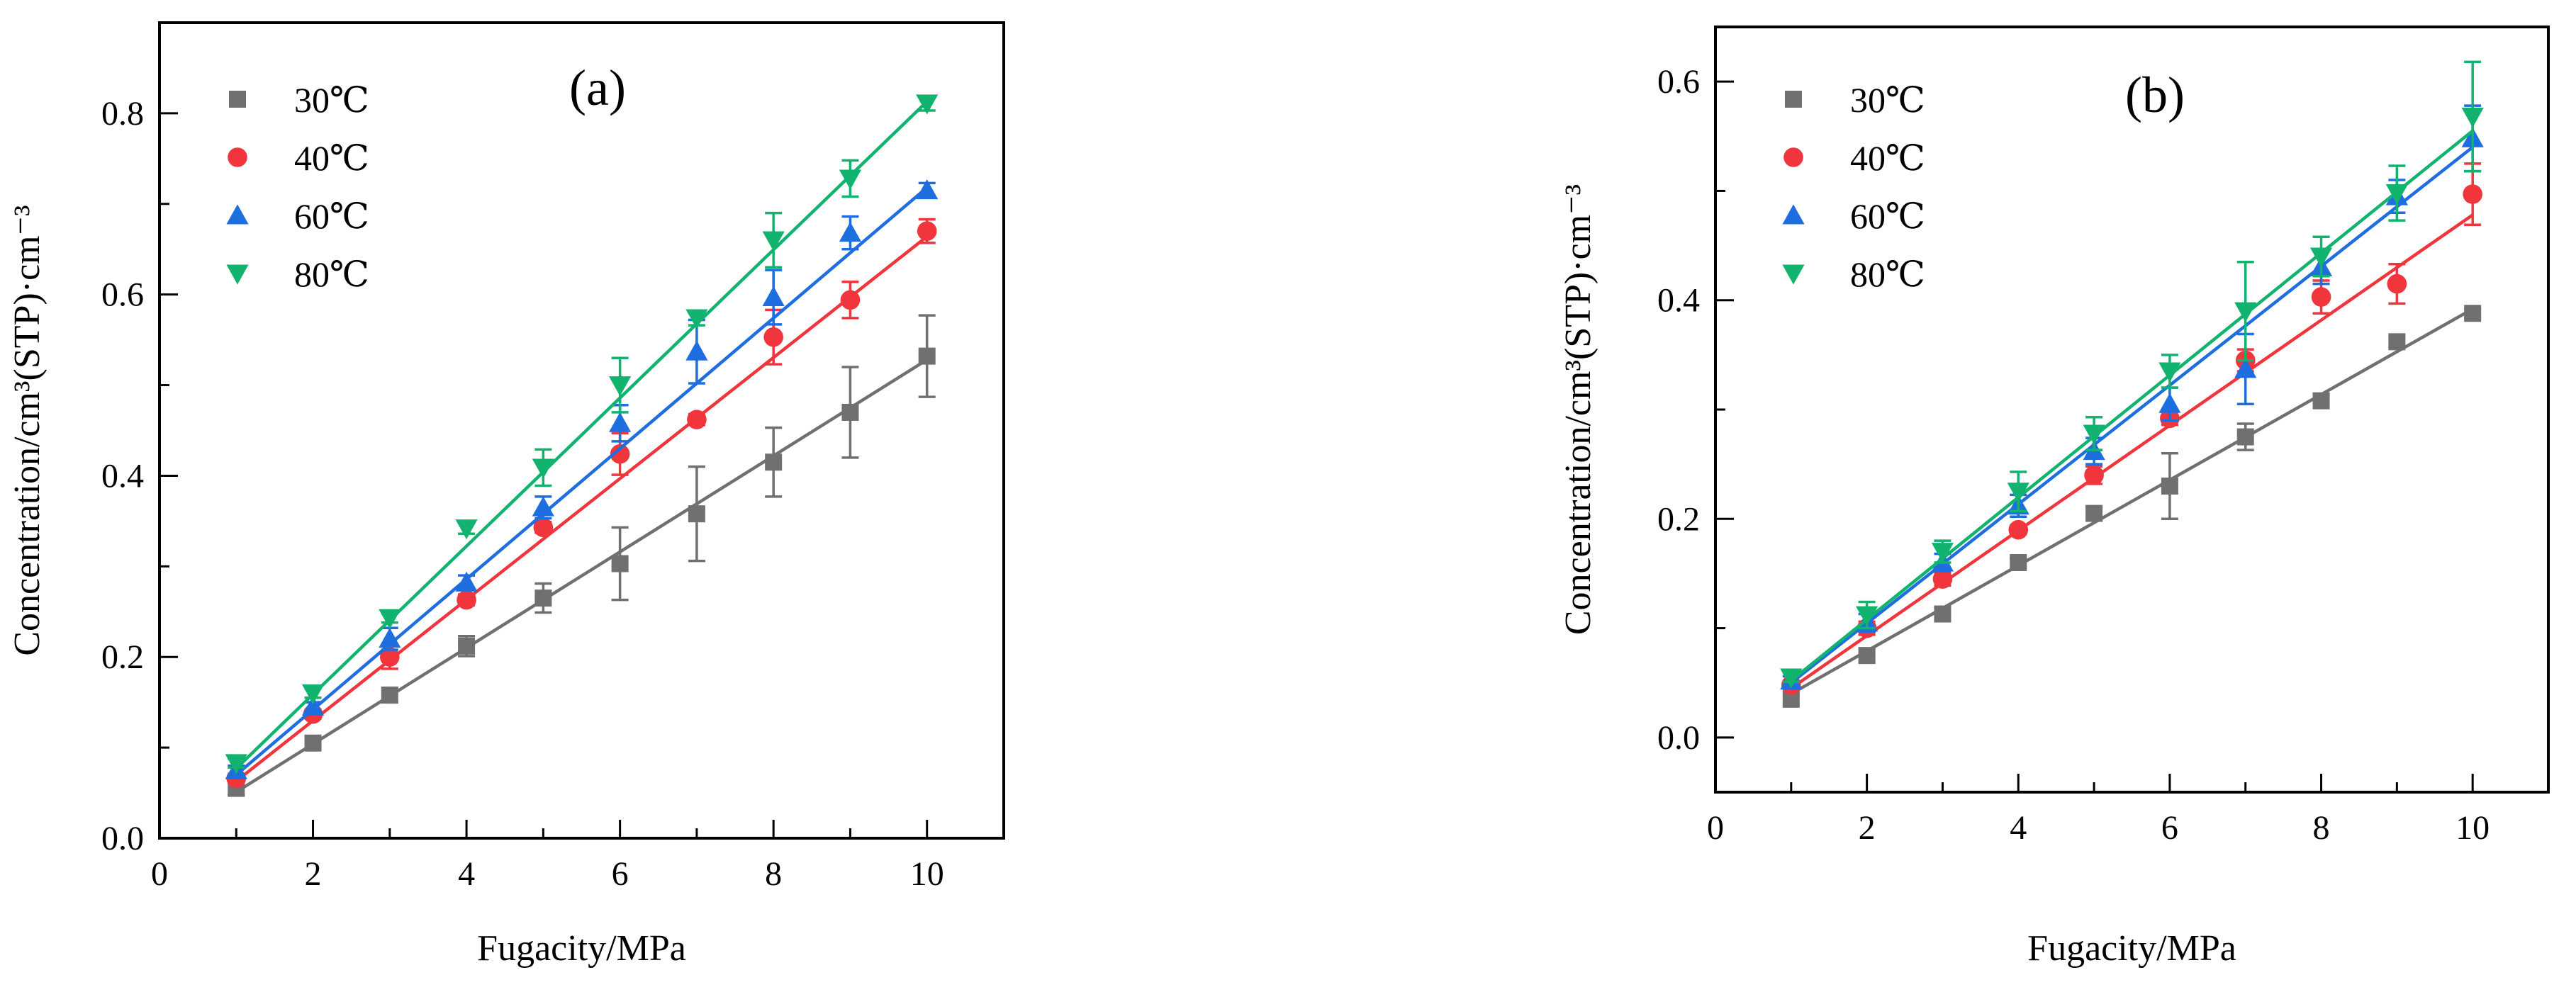  What do you see at coordinates (331, 158) in the screenshot?
I see `legend-label: 40℃` at bounding box center [331, 158].